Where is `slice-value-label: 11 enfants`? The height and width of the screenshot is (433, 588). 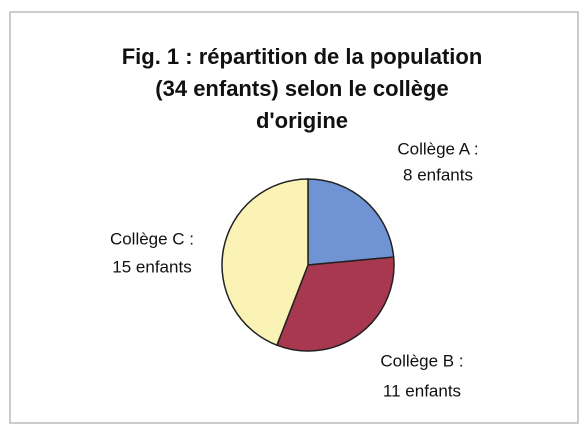 slice-value-label: 11 enfants is located at coordinates (422, 390).